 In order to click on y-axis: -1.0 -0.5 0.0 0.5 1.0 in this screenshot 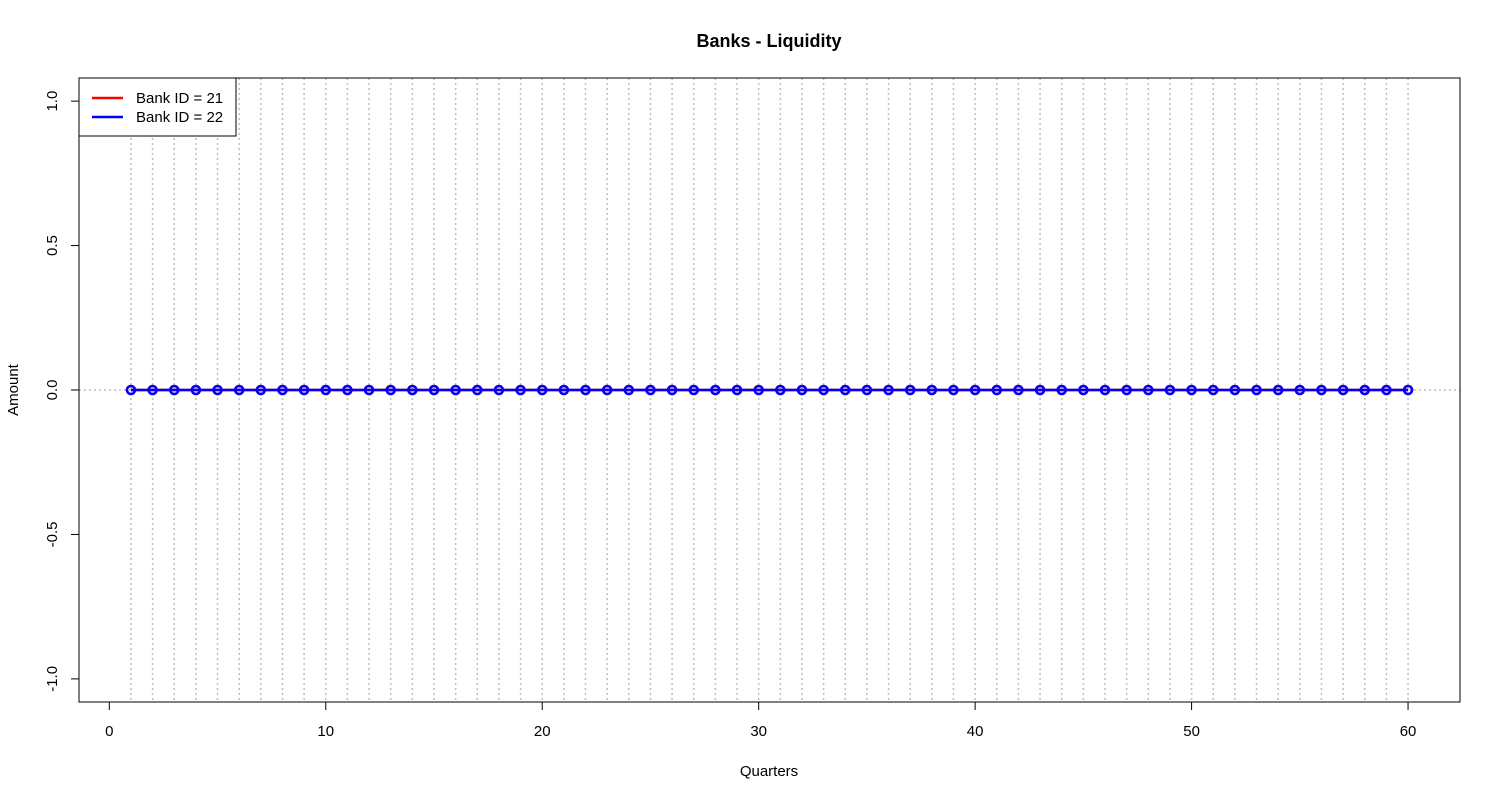, I will do `click(62, 391)`.